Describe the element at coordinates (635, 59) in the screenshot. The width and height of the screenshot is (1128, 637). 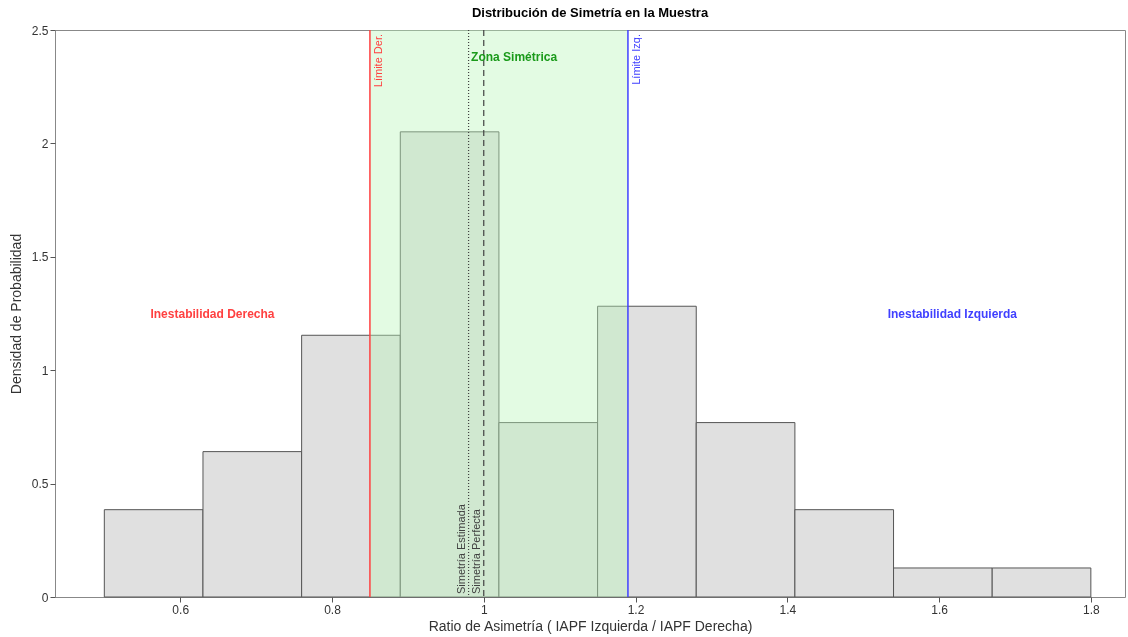
I see `ref-line-label: Límite Izq.` at that location.